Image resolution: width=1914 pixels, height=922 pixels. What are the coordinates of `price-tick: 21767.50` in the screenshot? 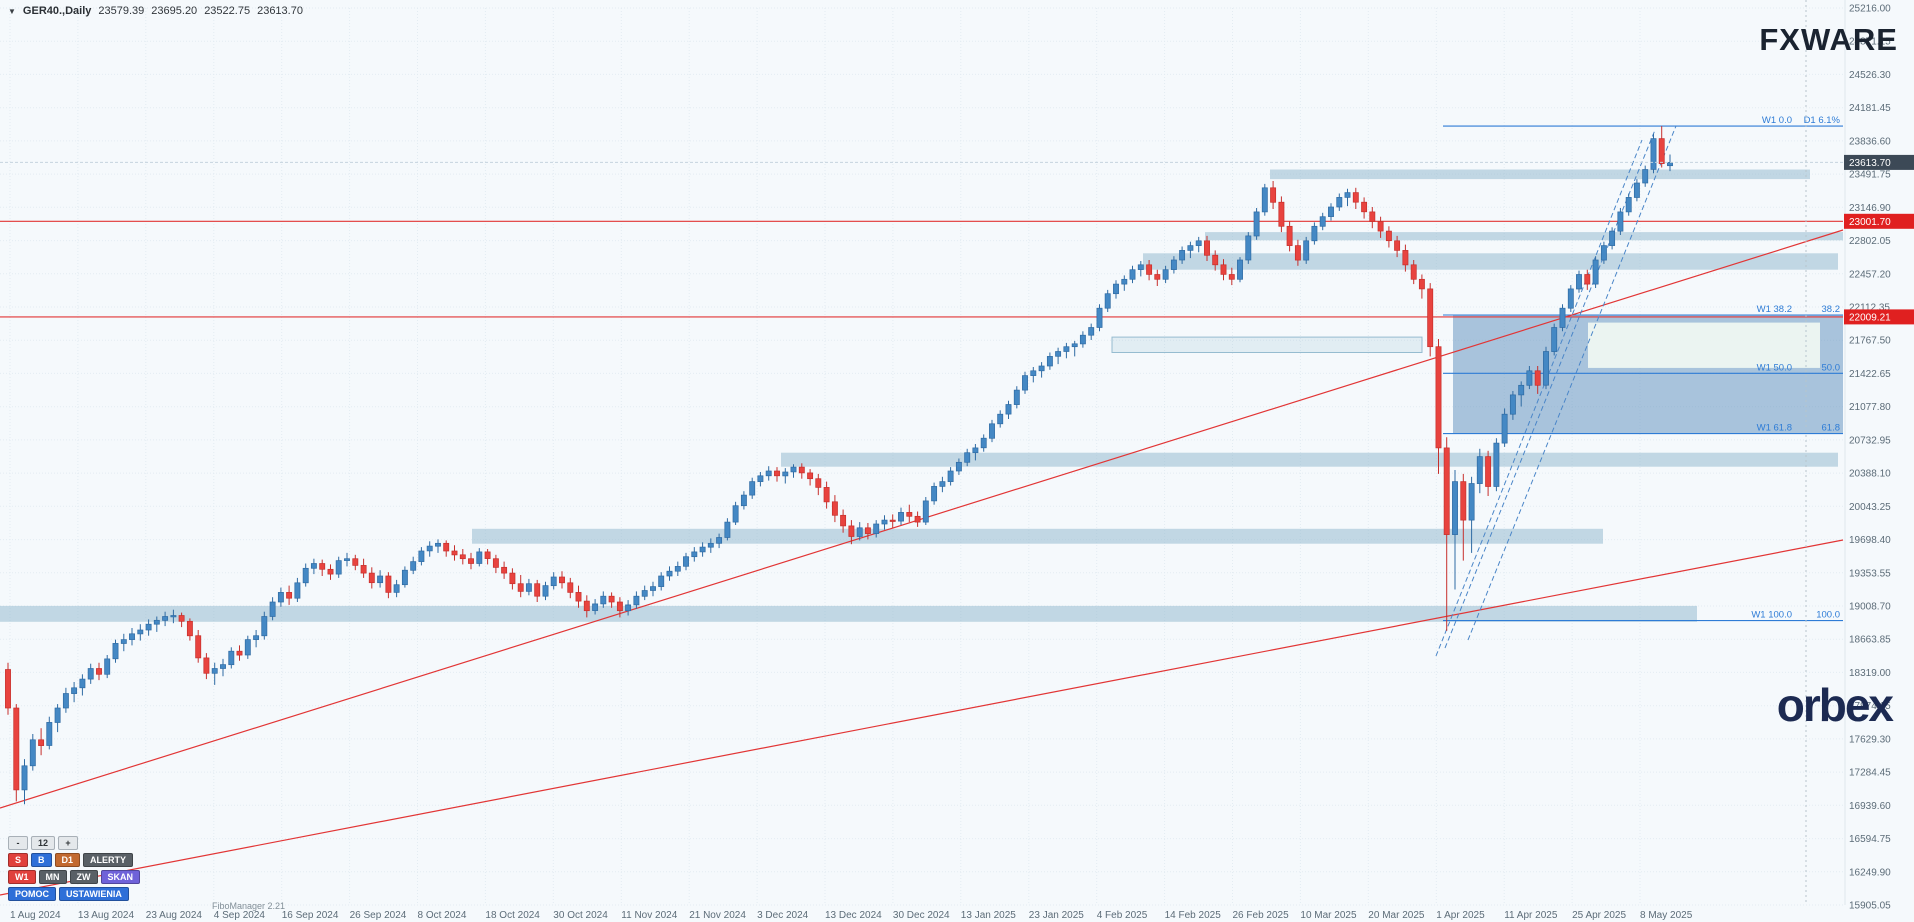 It's located at (1870, 341).